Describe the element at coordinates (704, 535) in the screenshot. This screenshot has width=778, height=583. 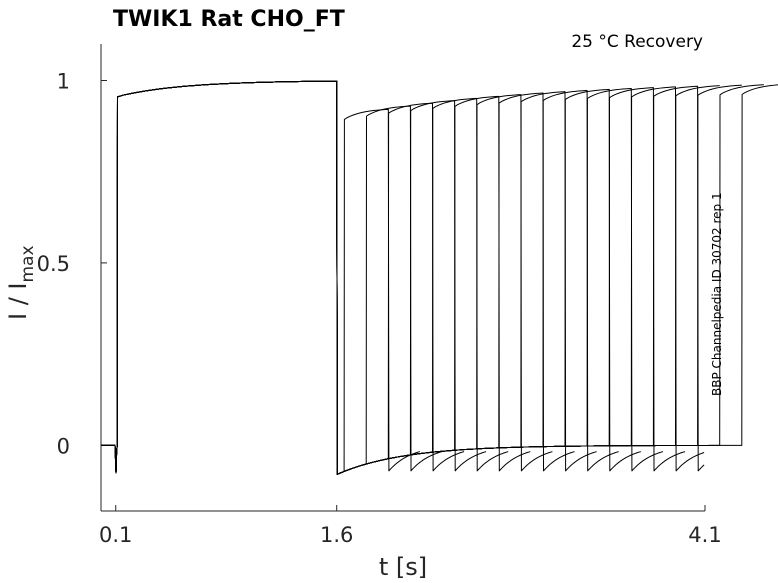
I see `x-tick-label: 4.1` at that location.